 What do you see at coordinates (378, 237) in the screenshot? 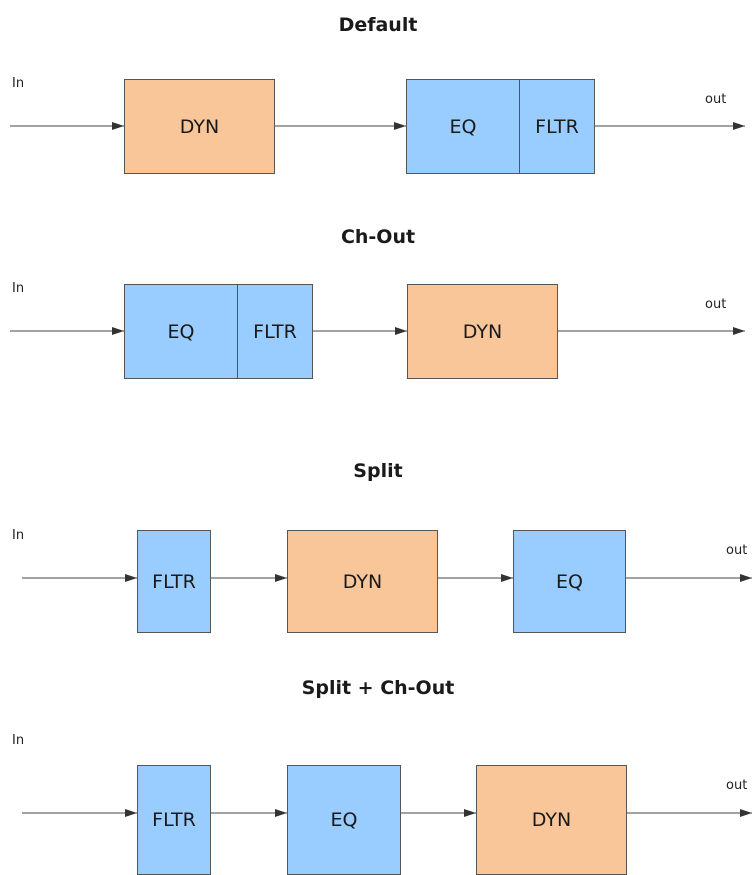
I see `diagram-title-ch-out: Ch-Out` at bounding box center [378, 237].